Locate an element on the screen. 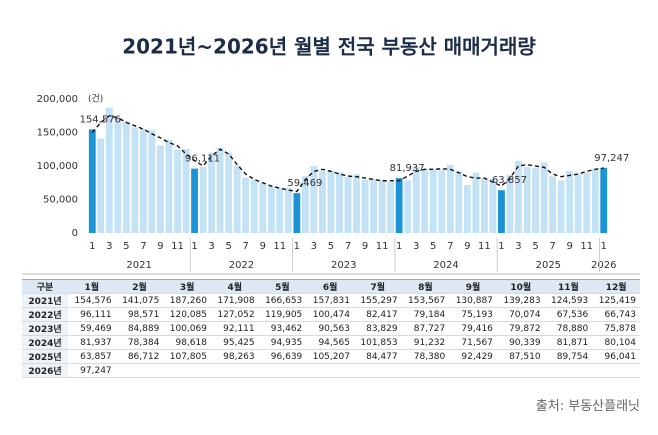 Image resolution: width=658 pixels, height=435 pixels. table-cell: 92,111 is located at coordinates (234, 328).